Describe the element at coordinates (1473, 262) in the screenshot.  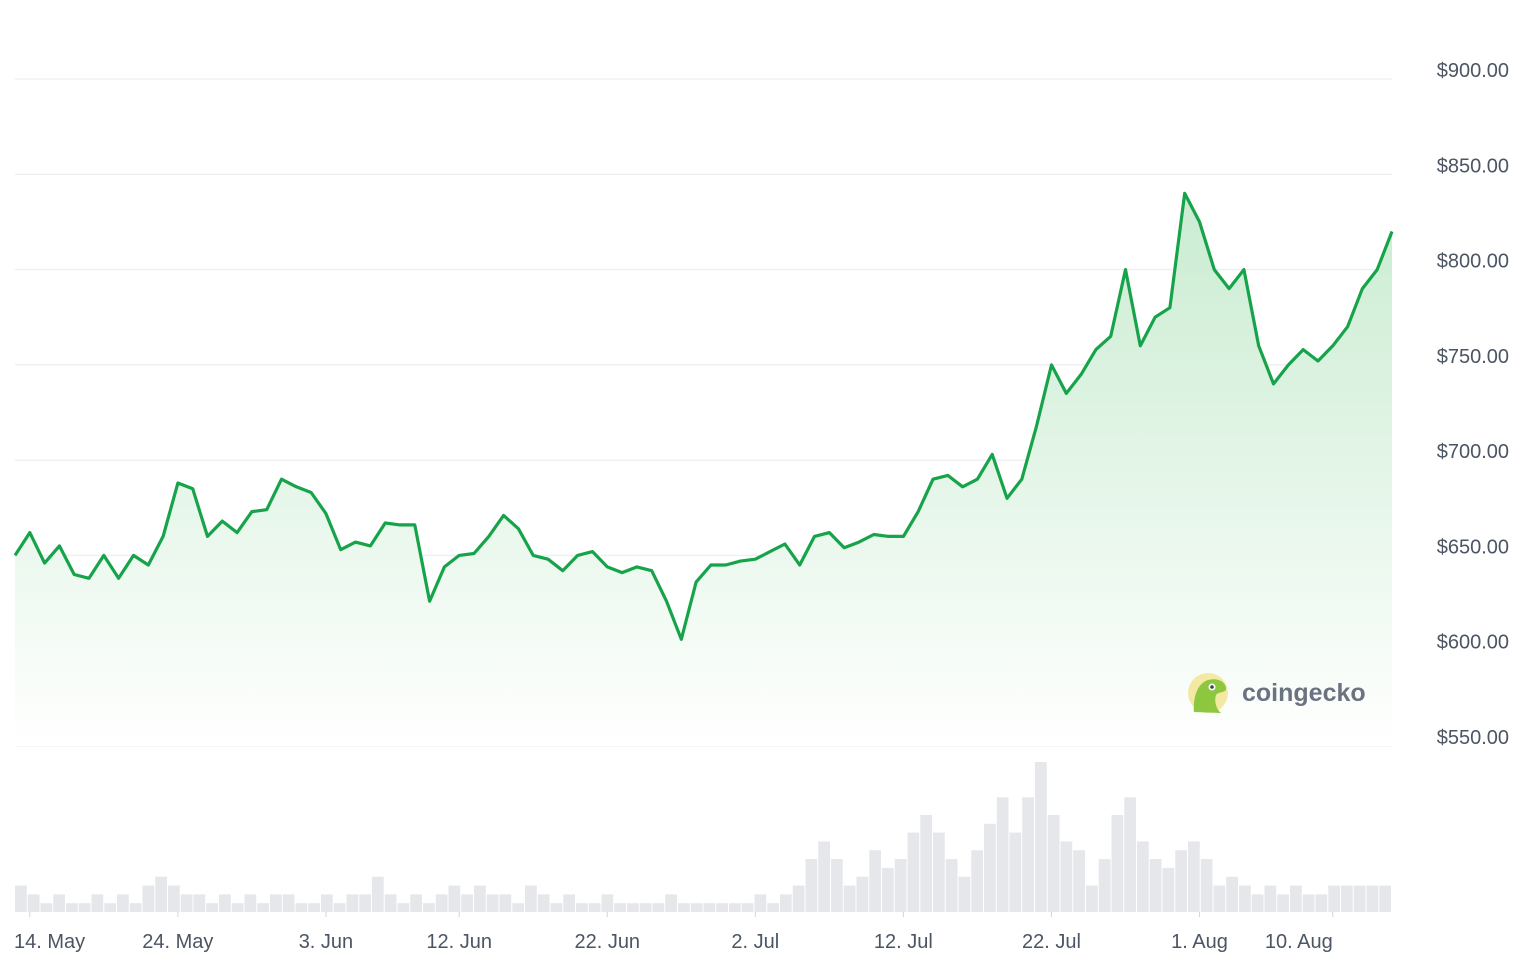
I see `y-tick-label: $800.00` at that location.